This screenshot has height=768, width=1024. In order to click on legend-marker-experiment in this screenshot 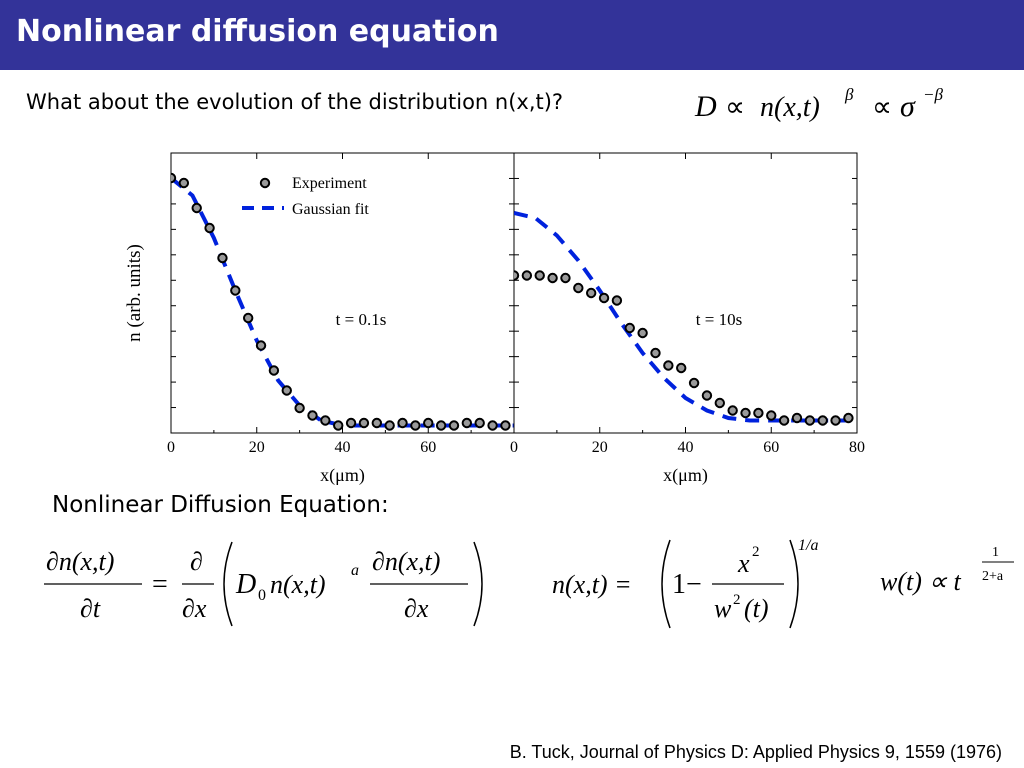, I will do `click(265, 183)`.